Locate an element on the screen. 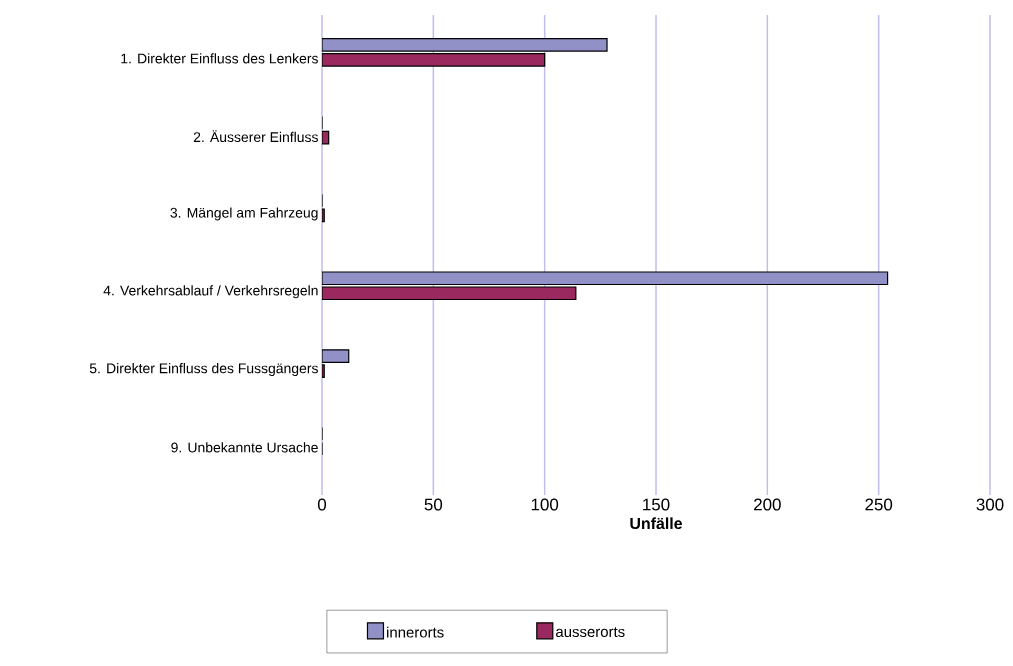 Image resolution: width=1013 pixels, height=666 pixels. x-tick-label: 50 is located at coordinates (433, 504).